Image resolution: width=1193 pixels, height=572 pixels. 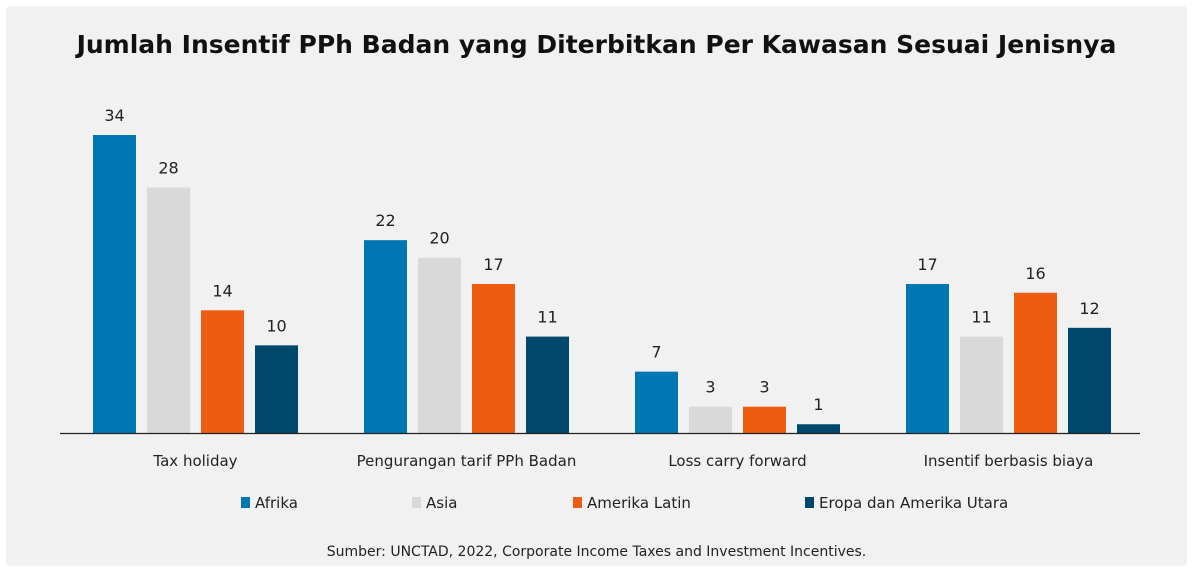 I want to click on legend-label: Eropa dan Amerika Utara, so click(x=913, y=503).